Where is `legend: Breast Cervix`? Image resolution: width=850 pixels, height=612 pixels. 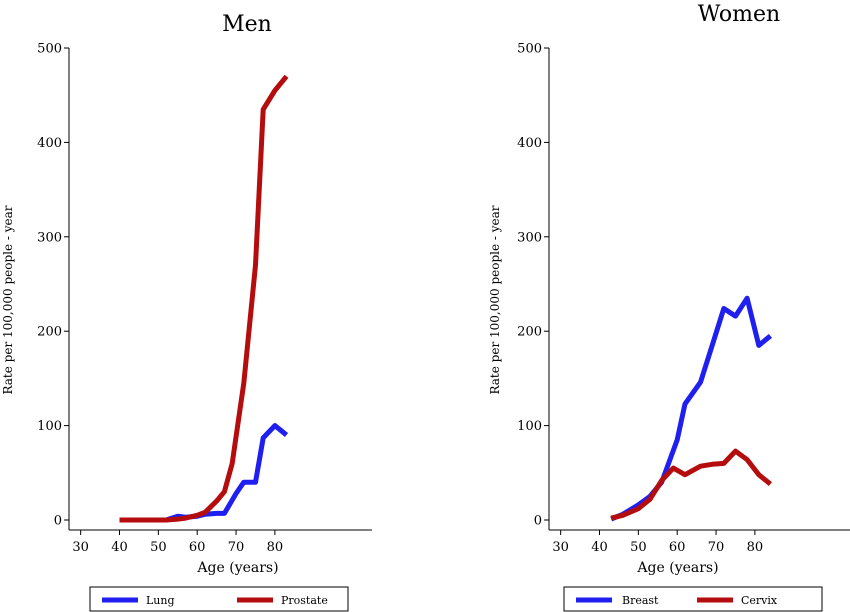
legend: Breast Cervix is located at coordinates (693, 599).